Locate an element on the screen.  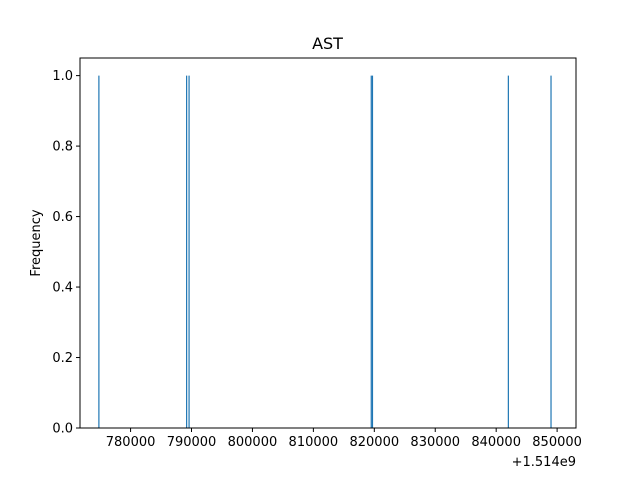
y-tick-label-1: 0.0 is located at coordinates (62, 429).